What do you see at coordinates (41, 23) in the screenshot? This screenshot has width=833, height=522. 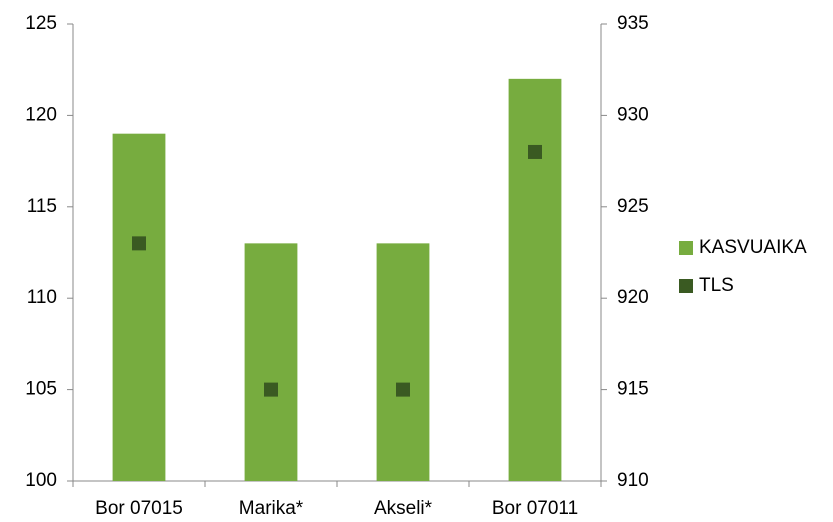 I see `y-tick-label: 125` at bounding box center [41, 23].